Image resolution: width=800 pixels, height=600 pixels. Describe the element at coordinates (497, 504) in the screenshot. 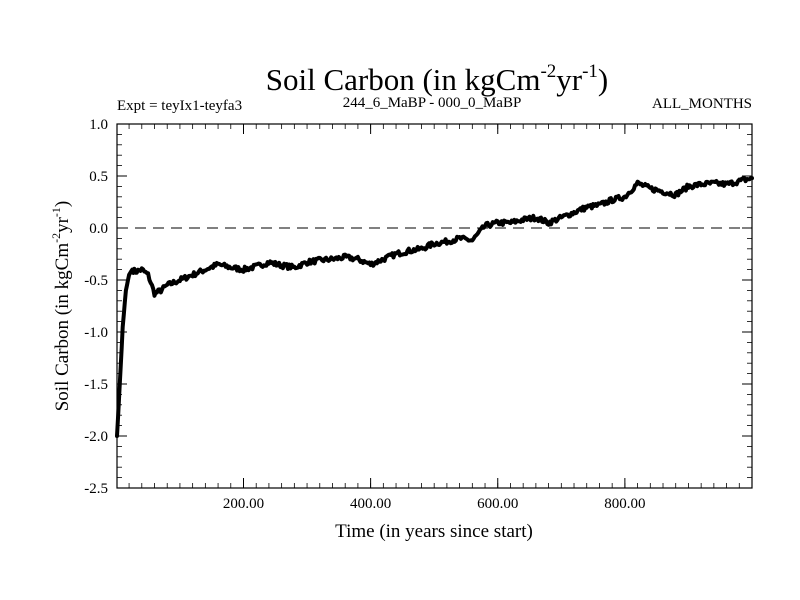

I see `x-tick-label: 600.00` at that location.